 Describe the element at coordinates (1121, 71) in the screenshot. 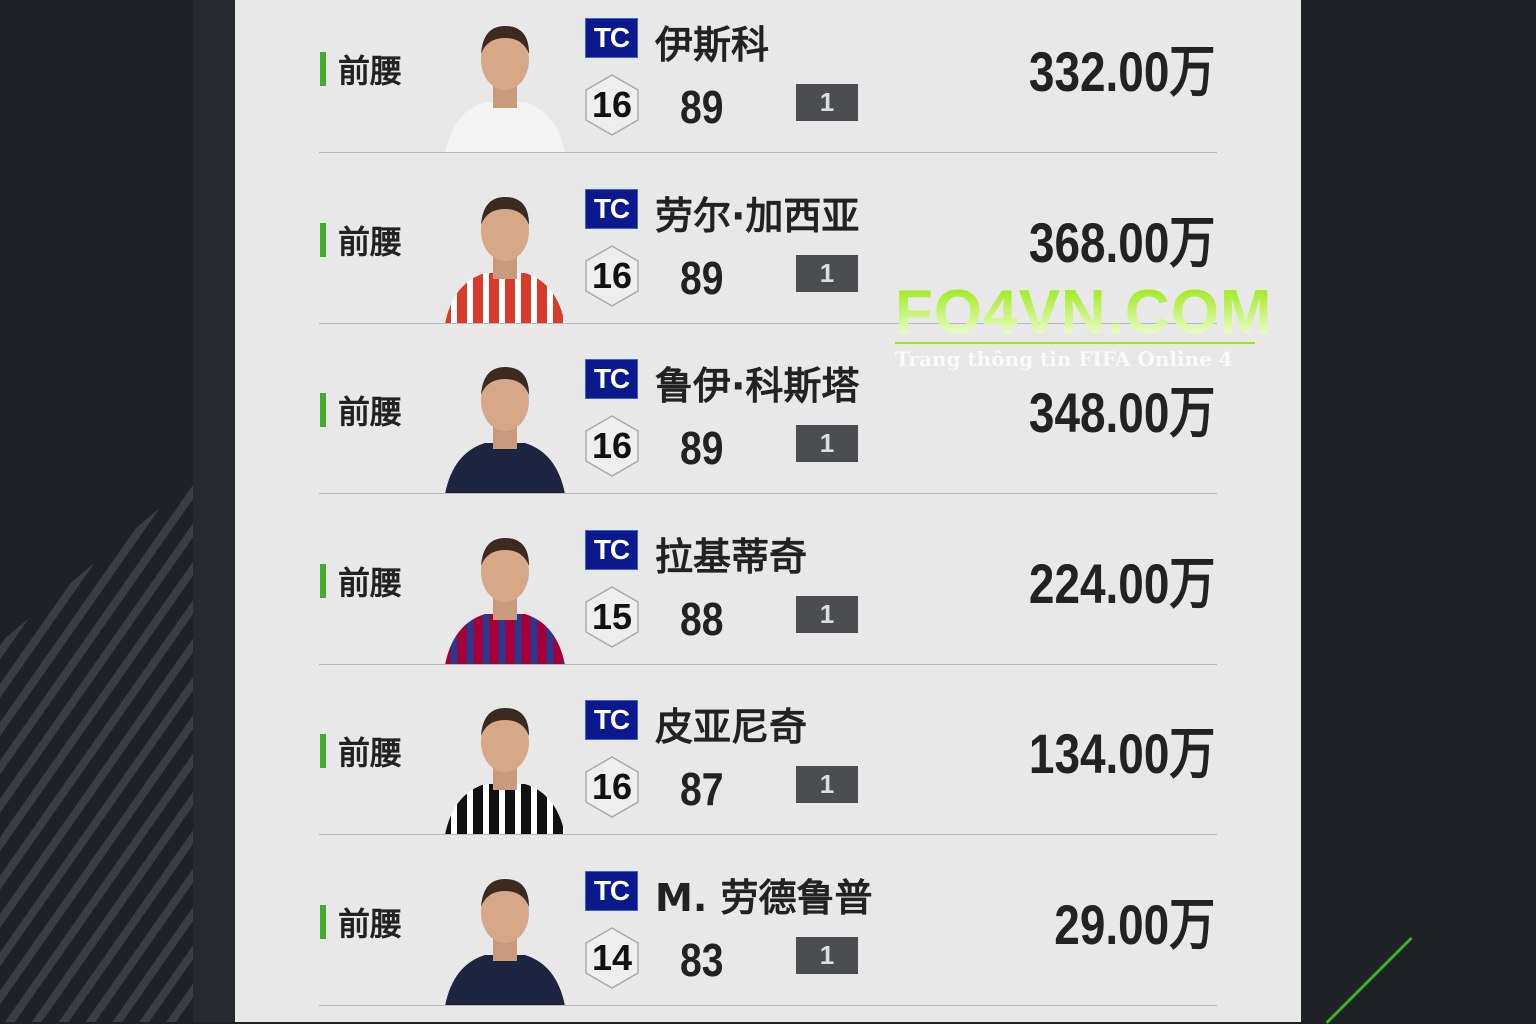

I see `price: 332.00万` at that location.